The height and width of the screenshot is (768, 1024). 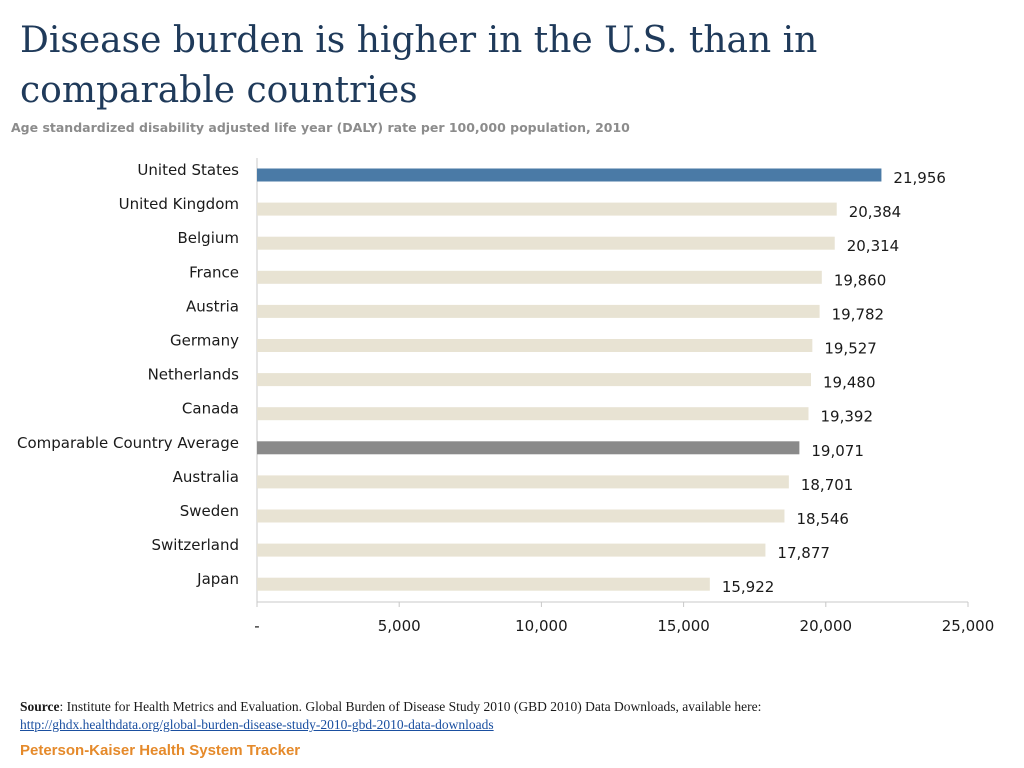 What do you see at coordinates (860, 280) in the screenshot?
I see `value-label-3: 19,860` at bounding box center [860, 280].